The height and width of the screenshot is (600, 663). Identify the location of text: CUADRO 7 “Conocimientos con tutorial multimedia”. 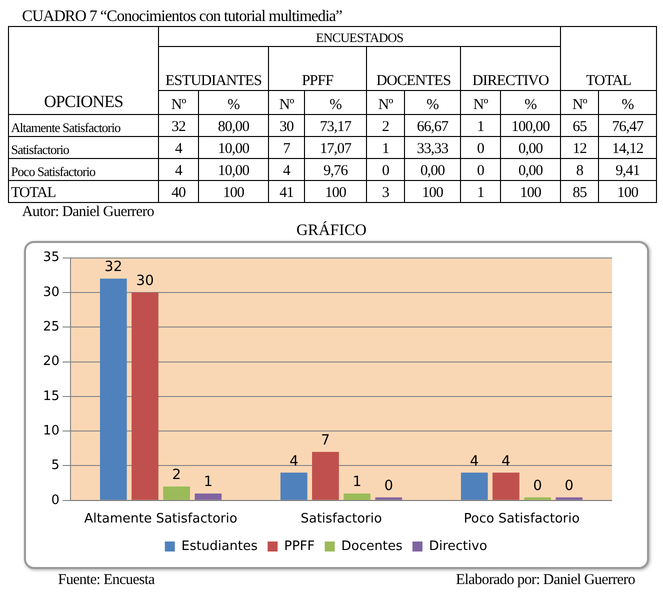
(182, 16).